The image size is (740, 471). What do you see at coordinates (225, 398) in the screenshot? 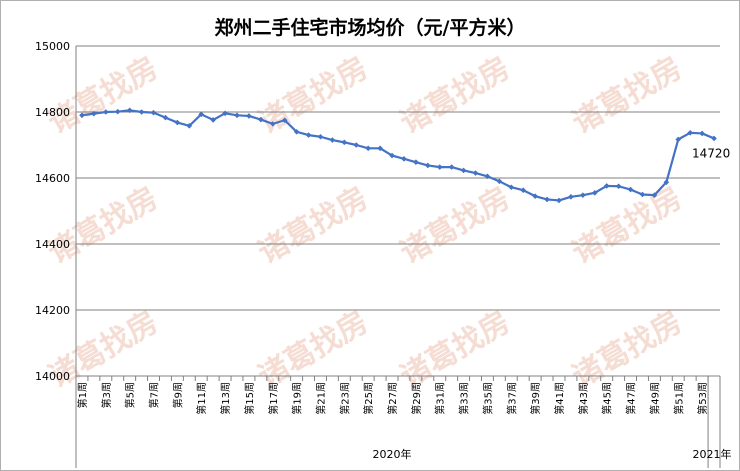
I see `x-tick-label: 第13周` at bounding box center [225, 398].